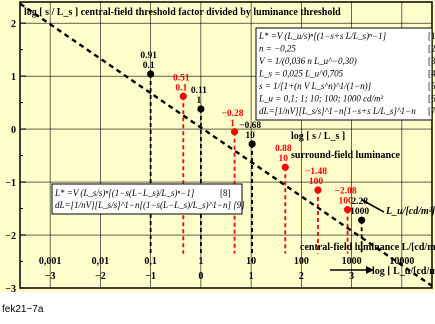 The image size is (435, 324). Describe the element at coordinates (431, 49) in the screenshot. I see `legend-top-ref: [2` at that location.